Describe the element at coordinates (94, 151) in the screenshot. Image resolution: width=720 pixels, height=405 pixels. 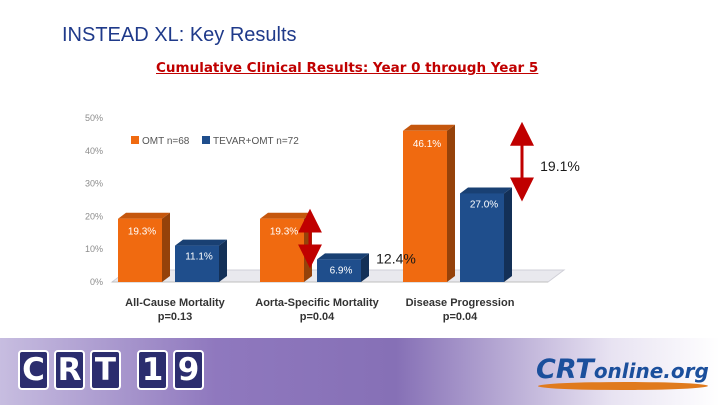
I see `y-tick-label: 40%` at that location.